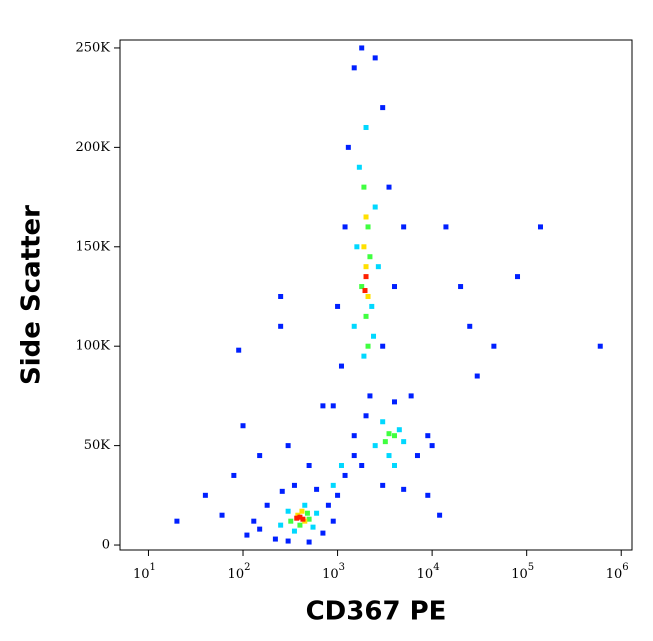  Describe the element at coordinates (32, 295) in the screenshot. I see `y-axis-title: Side Scatter` at that location.